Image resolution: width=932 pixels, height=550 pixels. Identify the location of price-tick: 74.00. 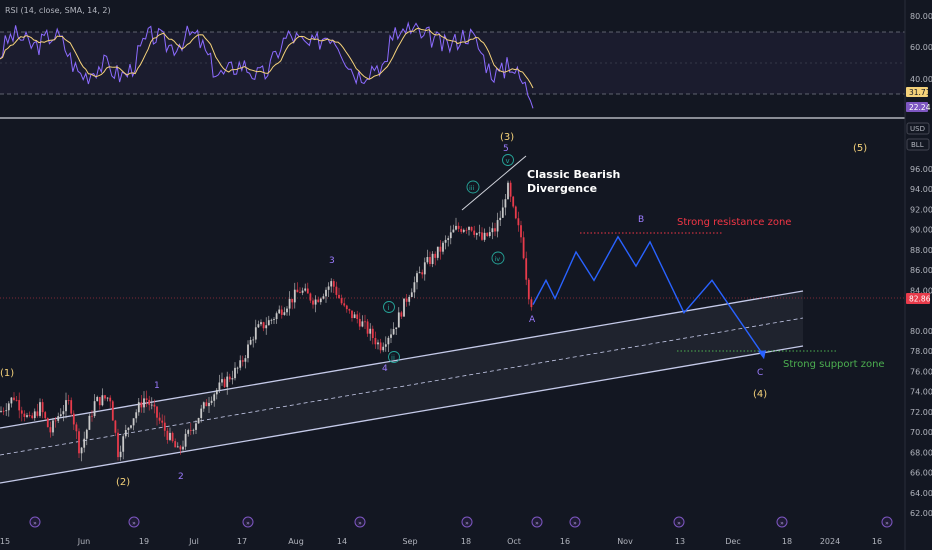
(921, 392).